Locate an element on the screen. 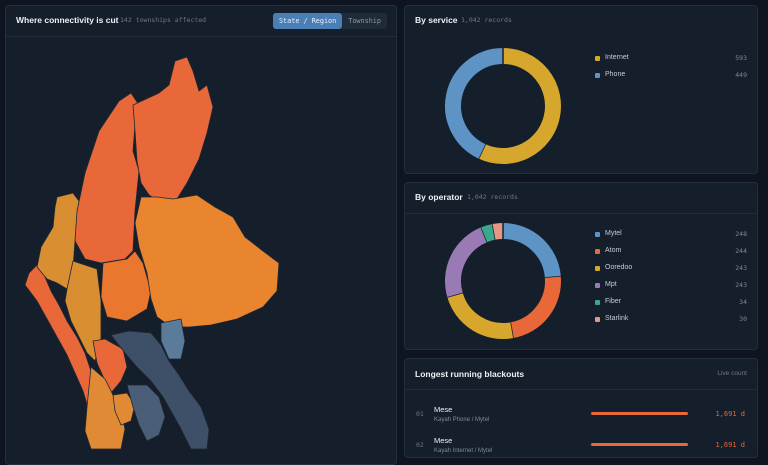  region-kayah is located at coordinates (173, 339).